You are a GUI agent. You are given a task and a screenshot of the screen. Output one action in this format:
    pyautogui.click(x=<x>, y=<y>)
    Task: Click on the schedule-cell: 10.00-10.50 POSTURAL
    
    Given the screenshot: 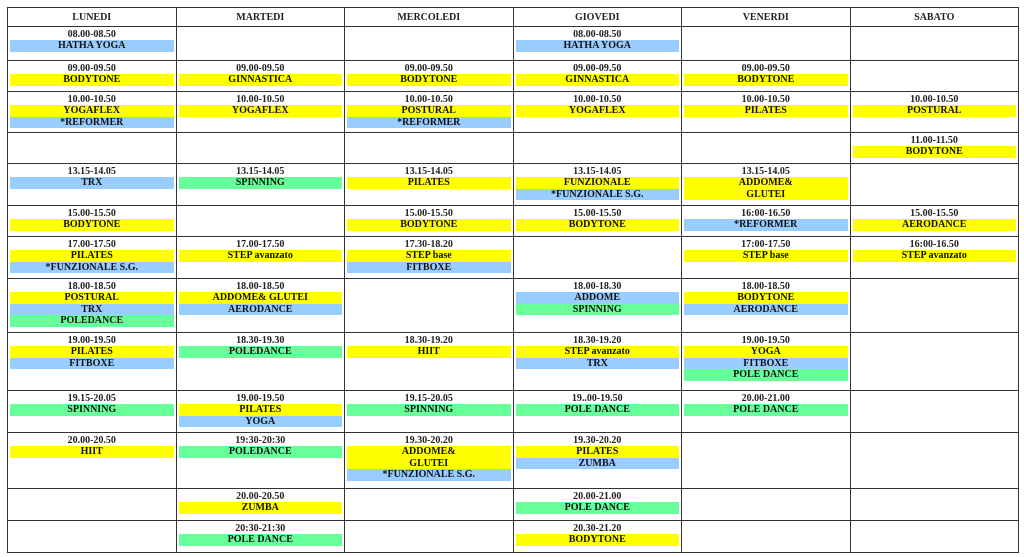 What is the action you would take?
    pyautogui.click(x=934, y=112)
    